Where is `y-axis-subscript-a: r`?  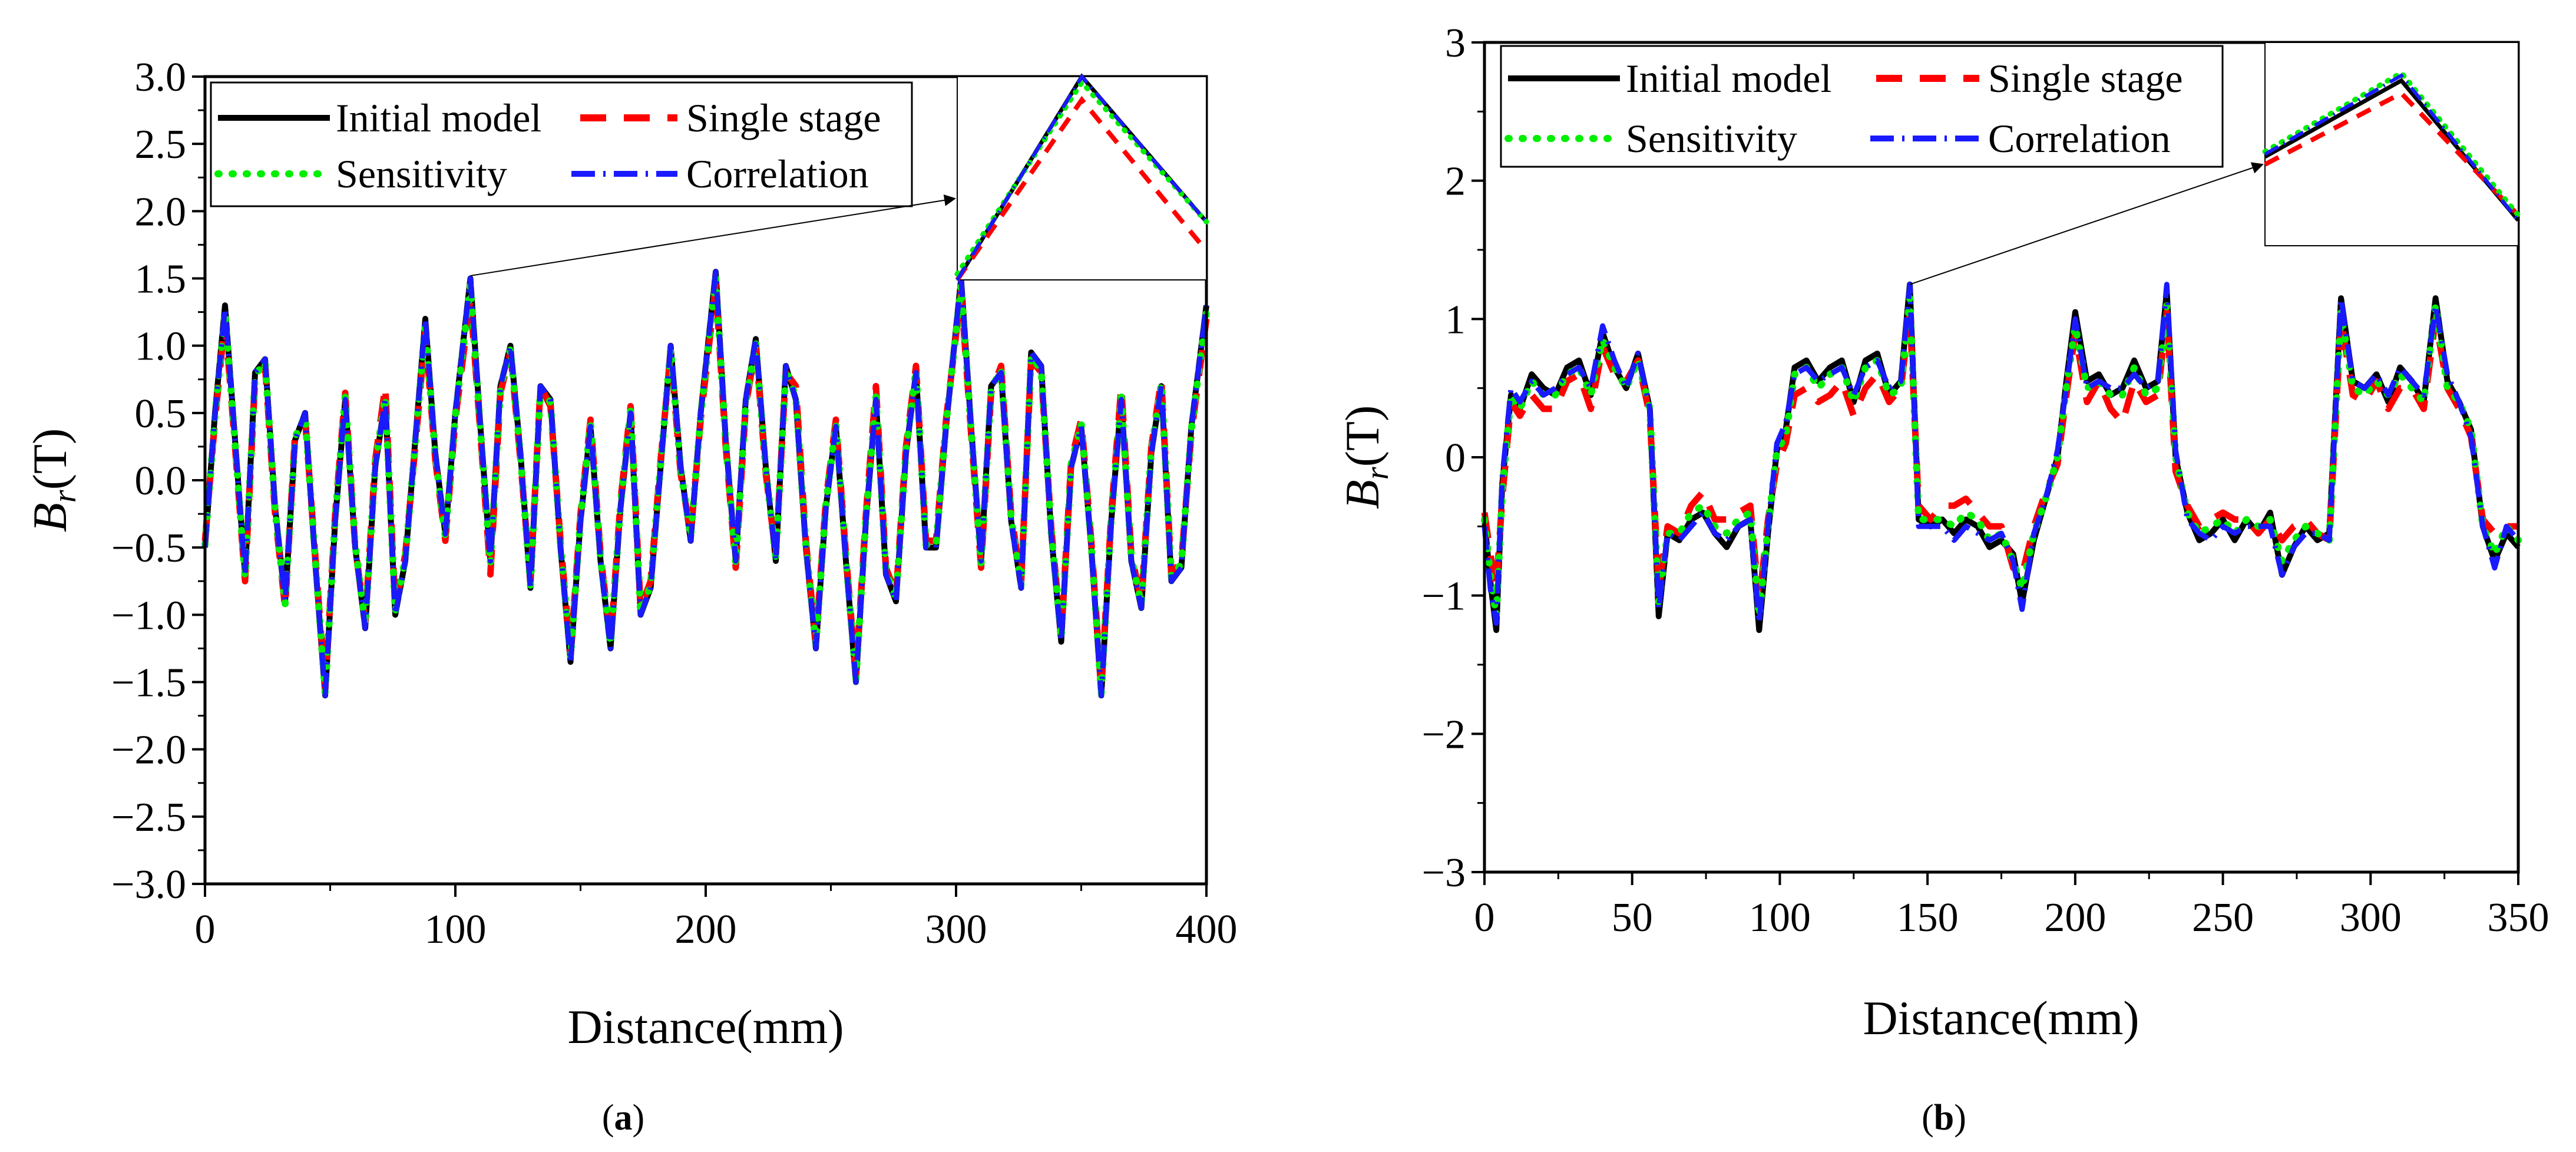 y-axis-subscript-a: r is located at coordinates (65, 496).